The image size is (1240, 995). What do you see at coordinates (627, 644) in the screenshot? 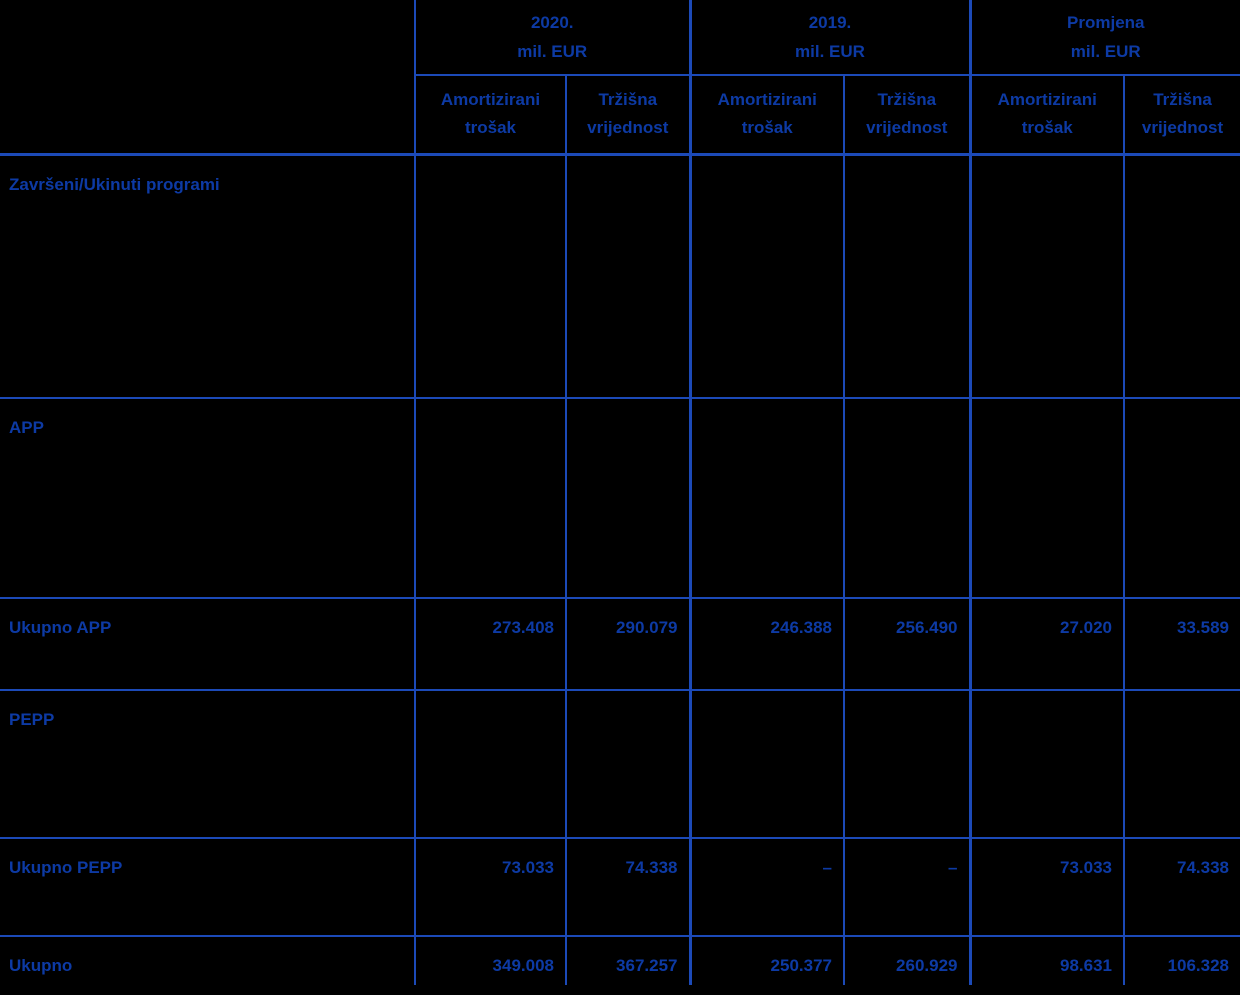
I see `cell-value: 290.079` at bounding box center [627, 644].